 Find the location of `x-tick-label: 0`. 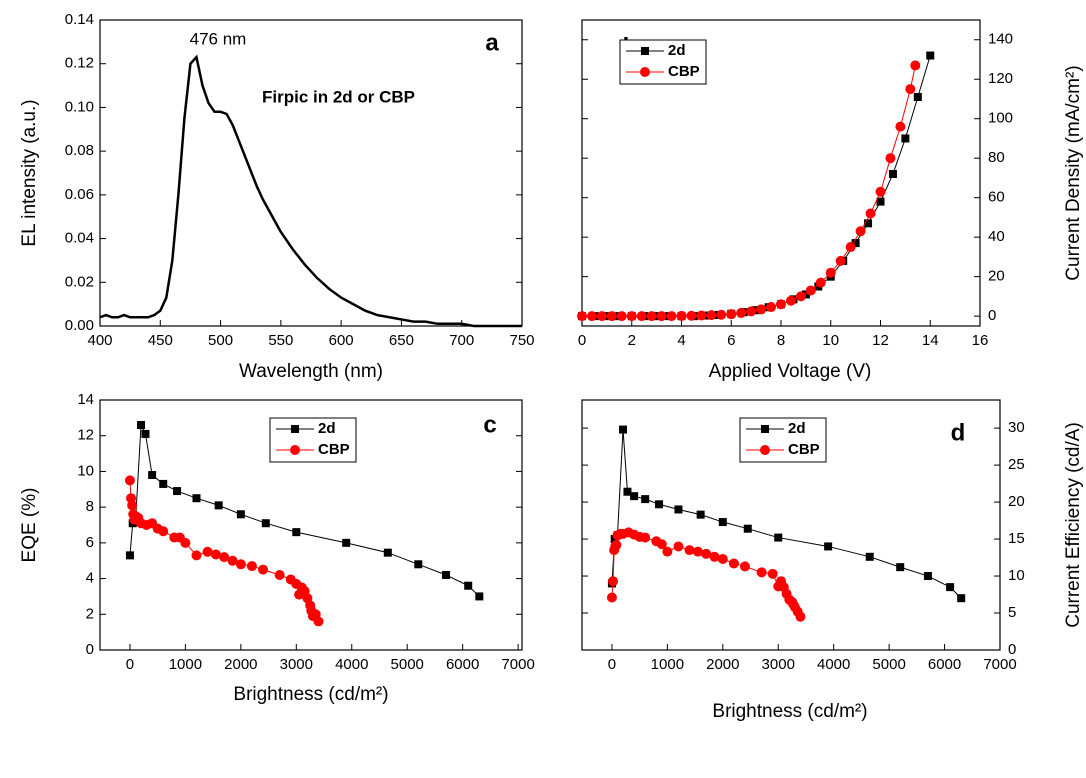

x-tick-label: 0 is located at coordinates (612, 664).